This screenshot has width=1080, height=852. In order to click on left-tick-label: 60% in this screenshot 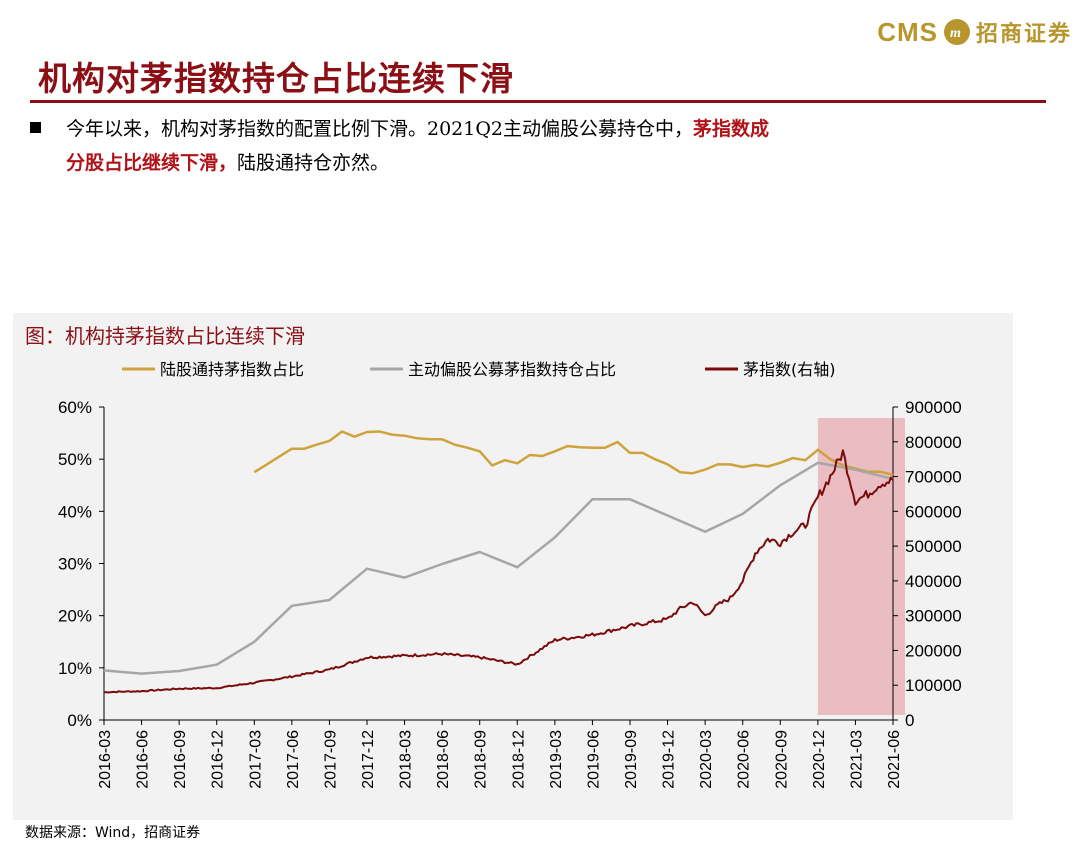, I will do `click(75, 407)`.